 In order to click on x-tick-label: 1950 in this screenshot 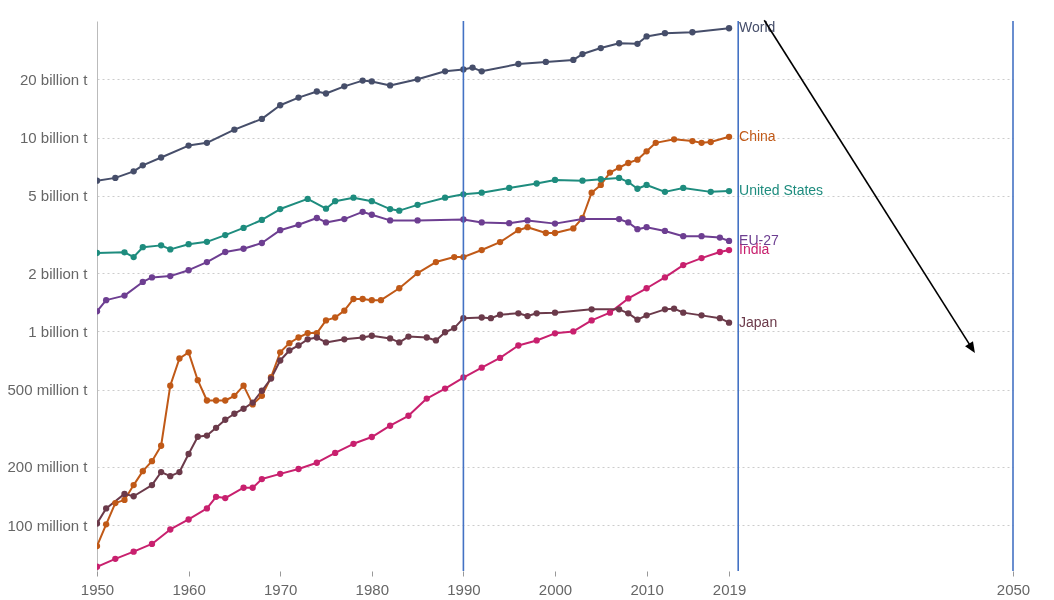, I will do `click(97, 589)`.